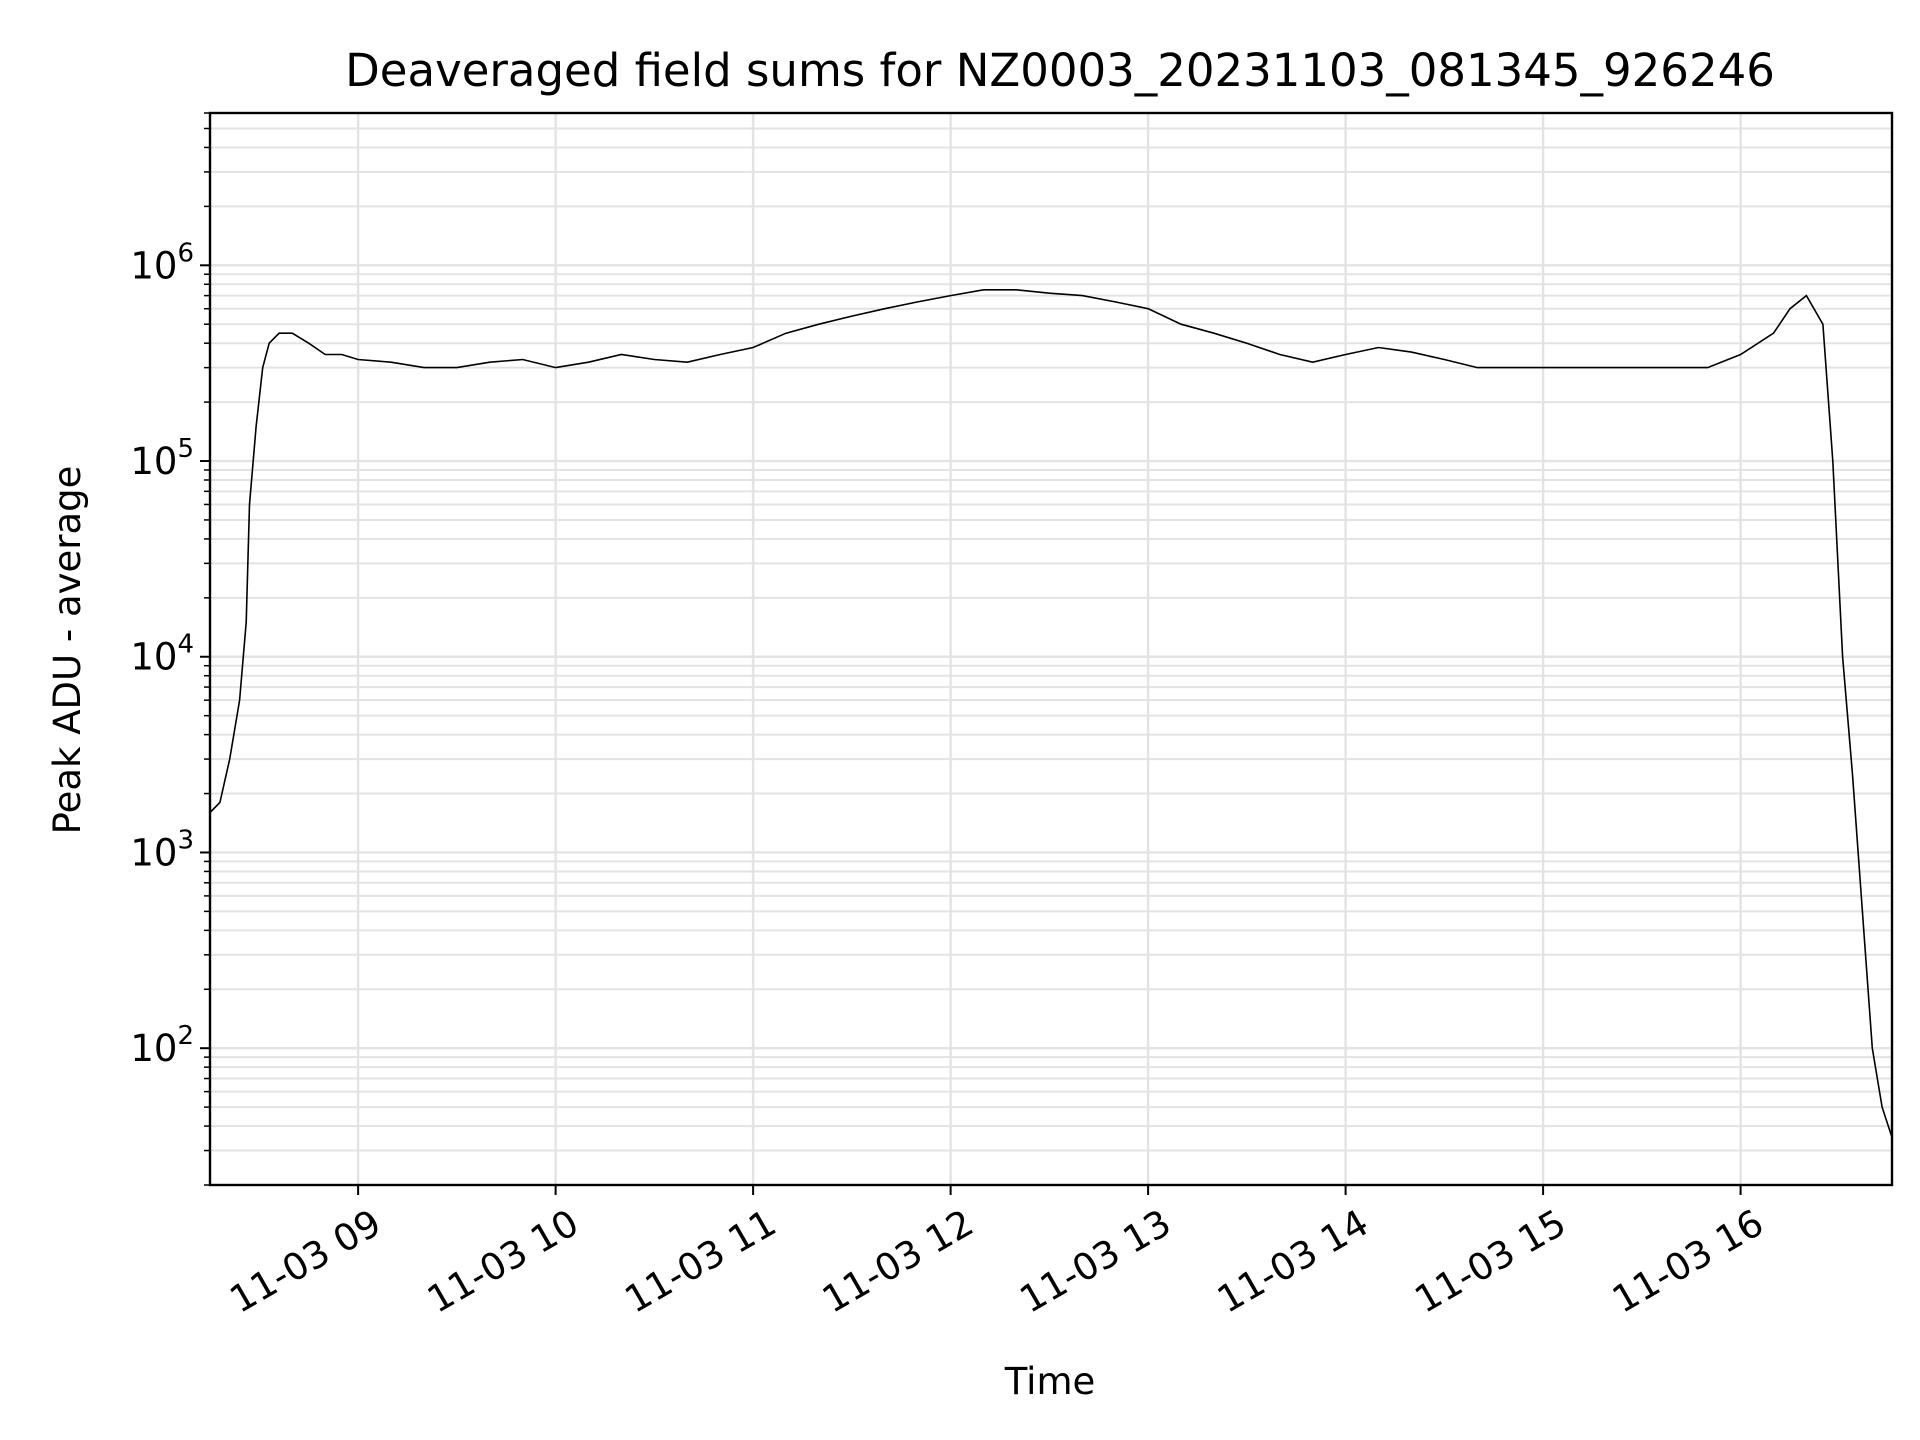  Describe the element at coordinates (503, 1261) in the screenshot. I see `x-tick-label: 11-03 10` at that location.